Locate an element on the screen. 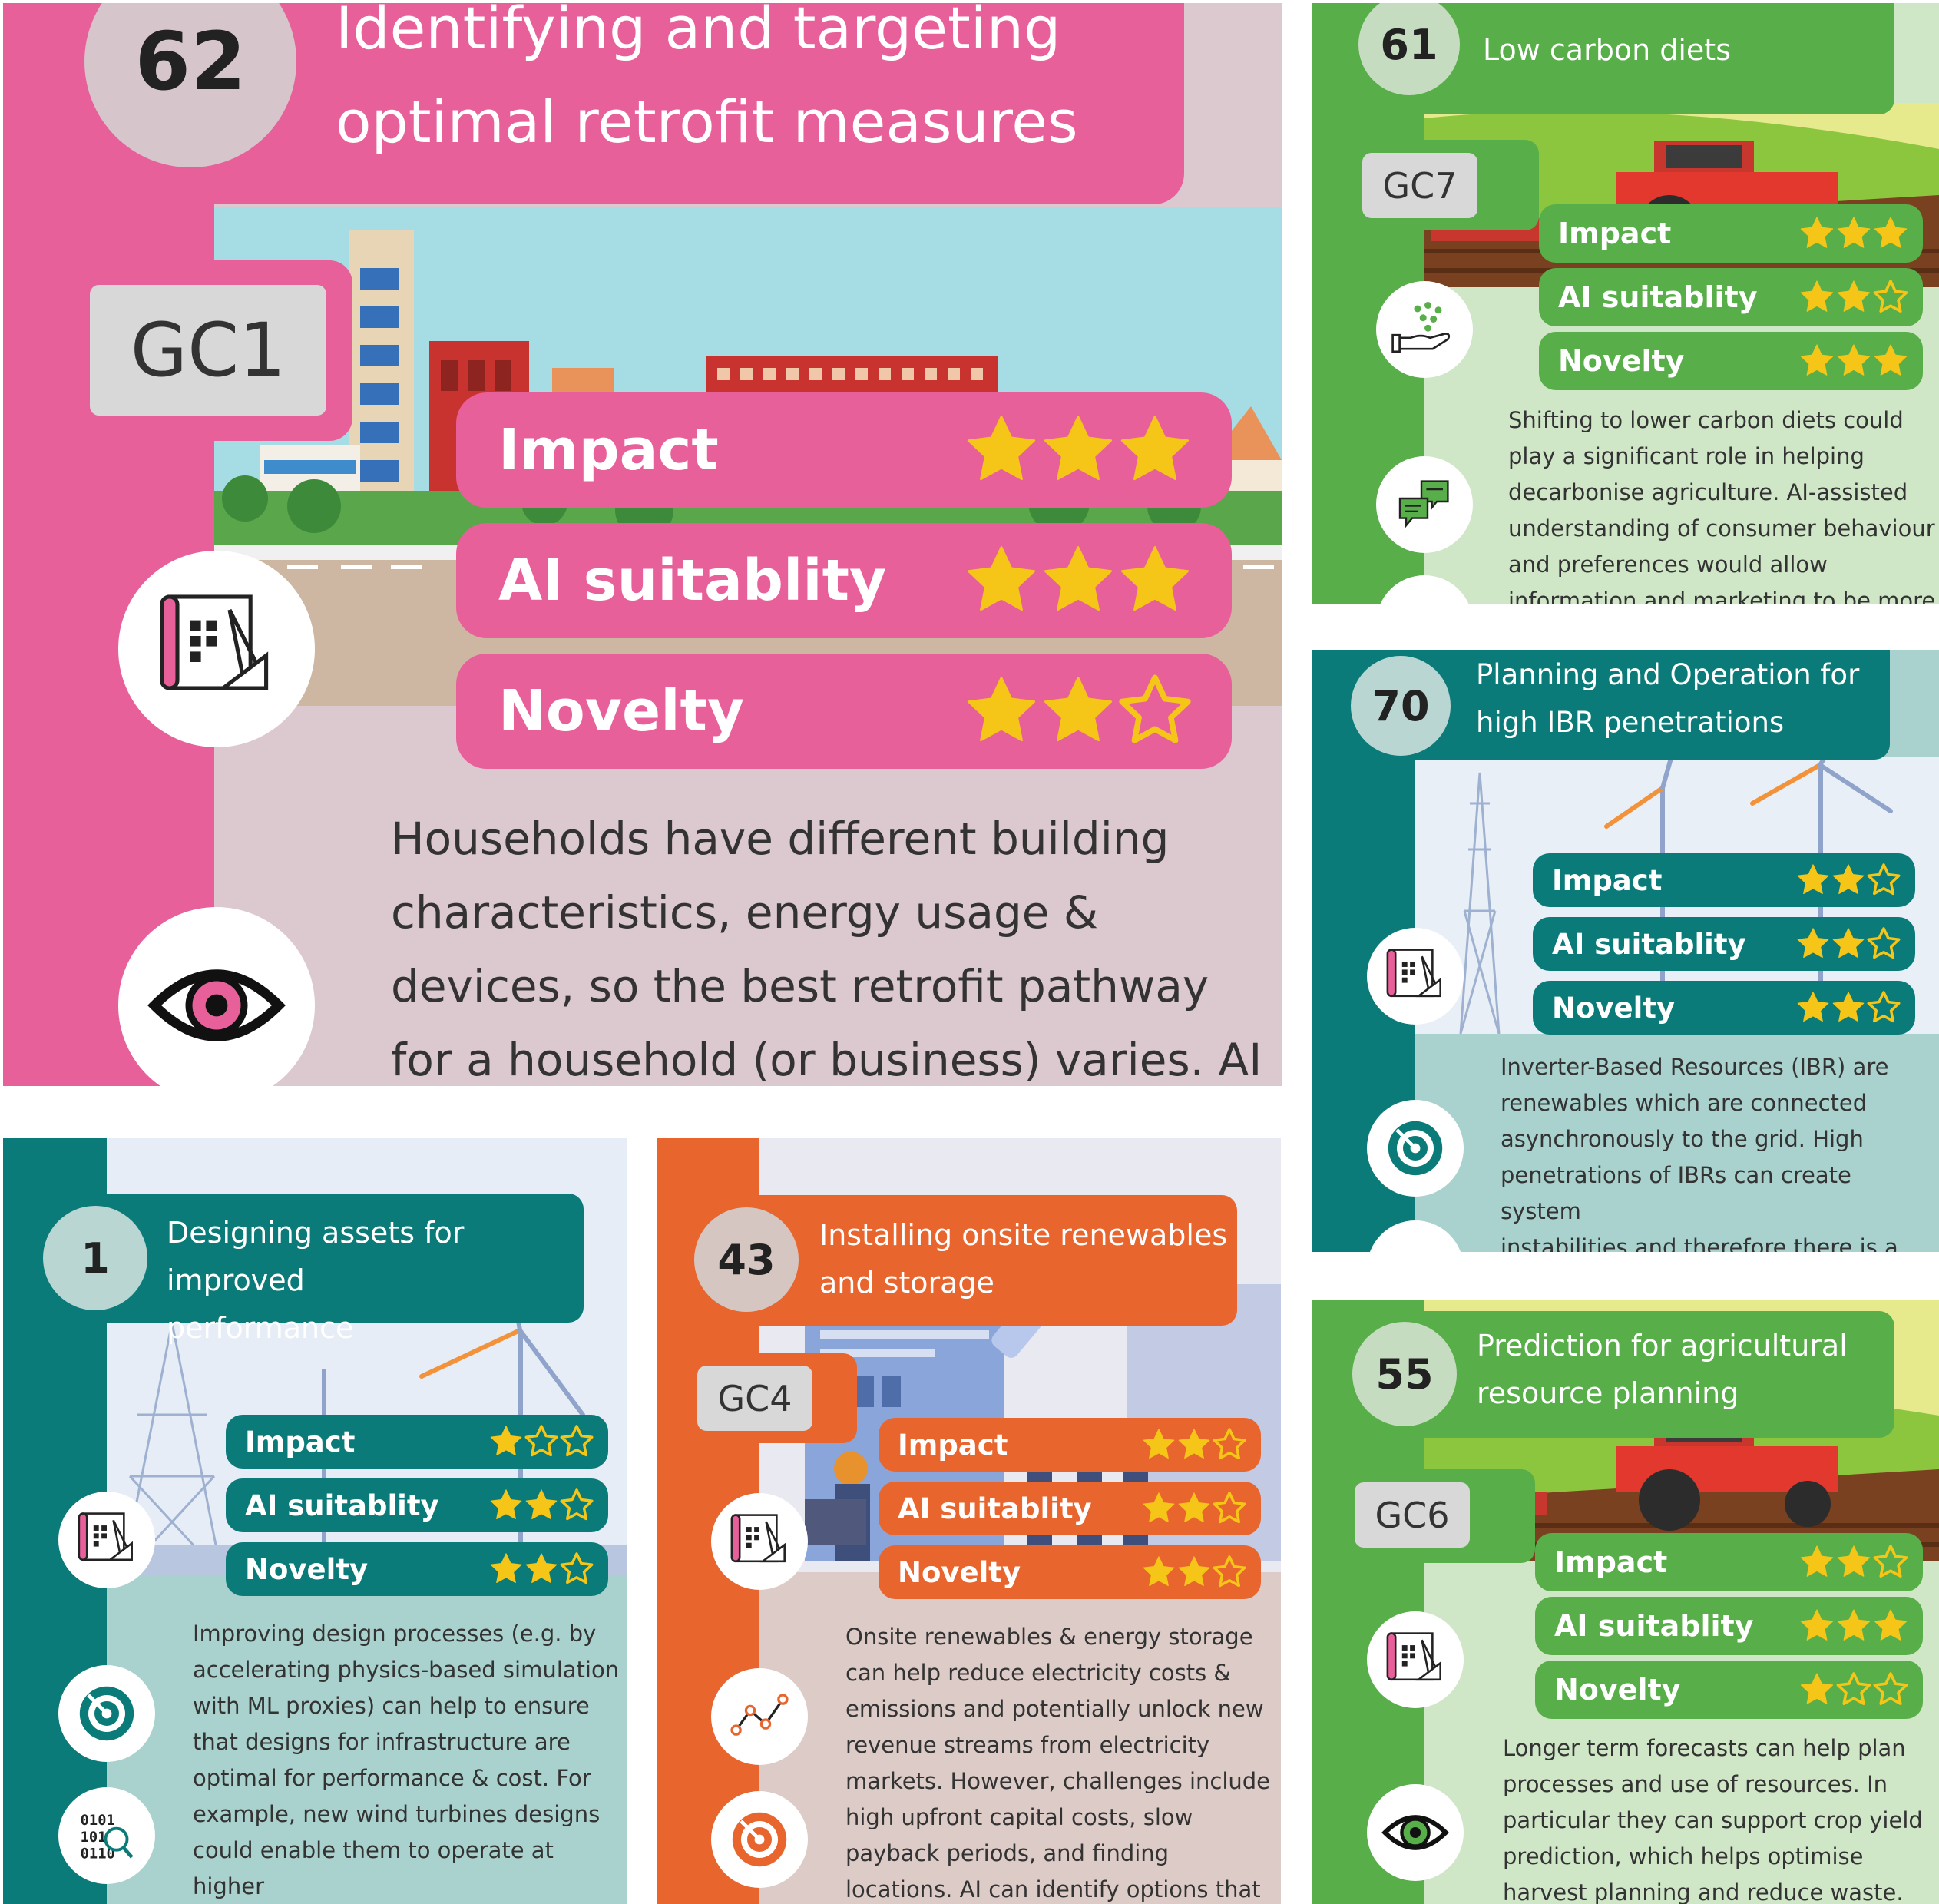 Image resolution: width=1939 pixels, height=1904 pixels. svg-text: 0101 is located at coordinates (98, 1821).